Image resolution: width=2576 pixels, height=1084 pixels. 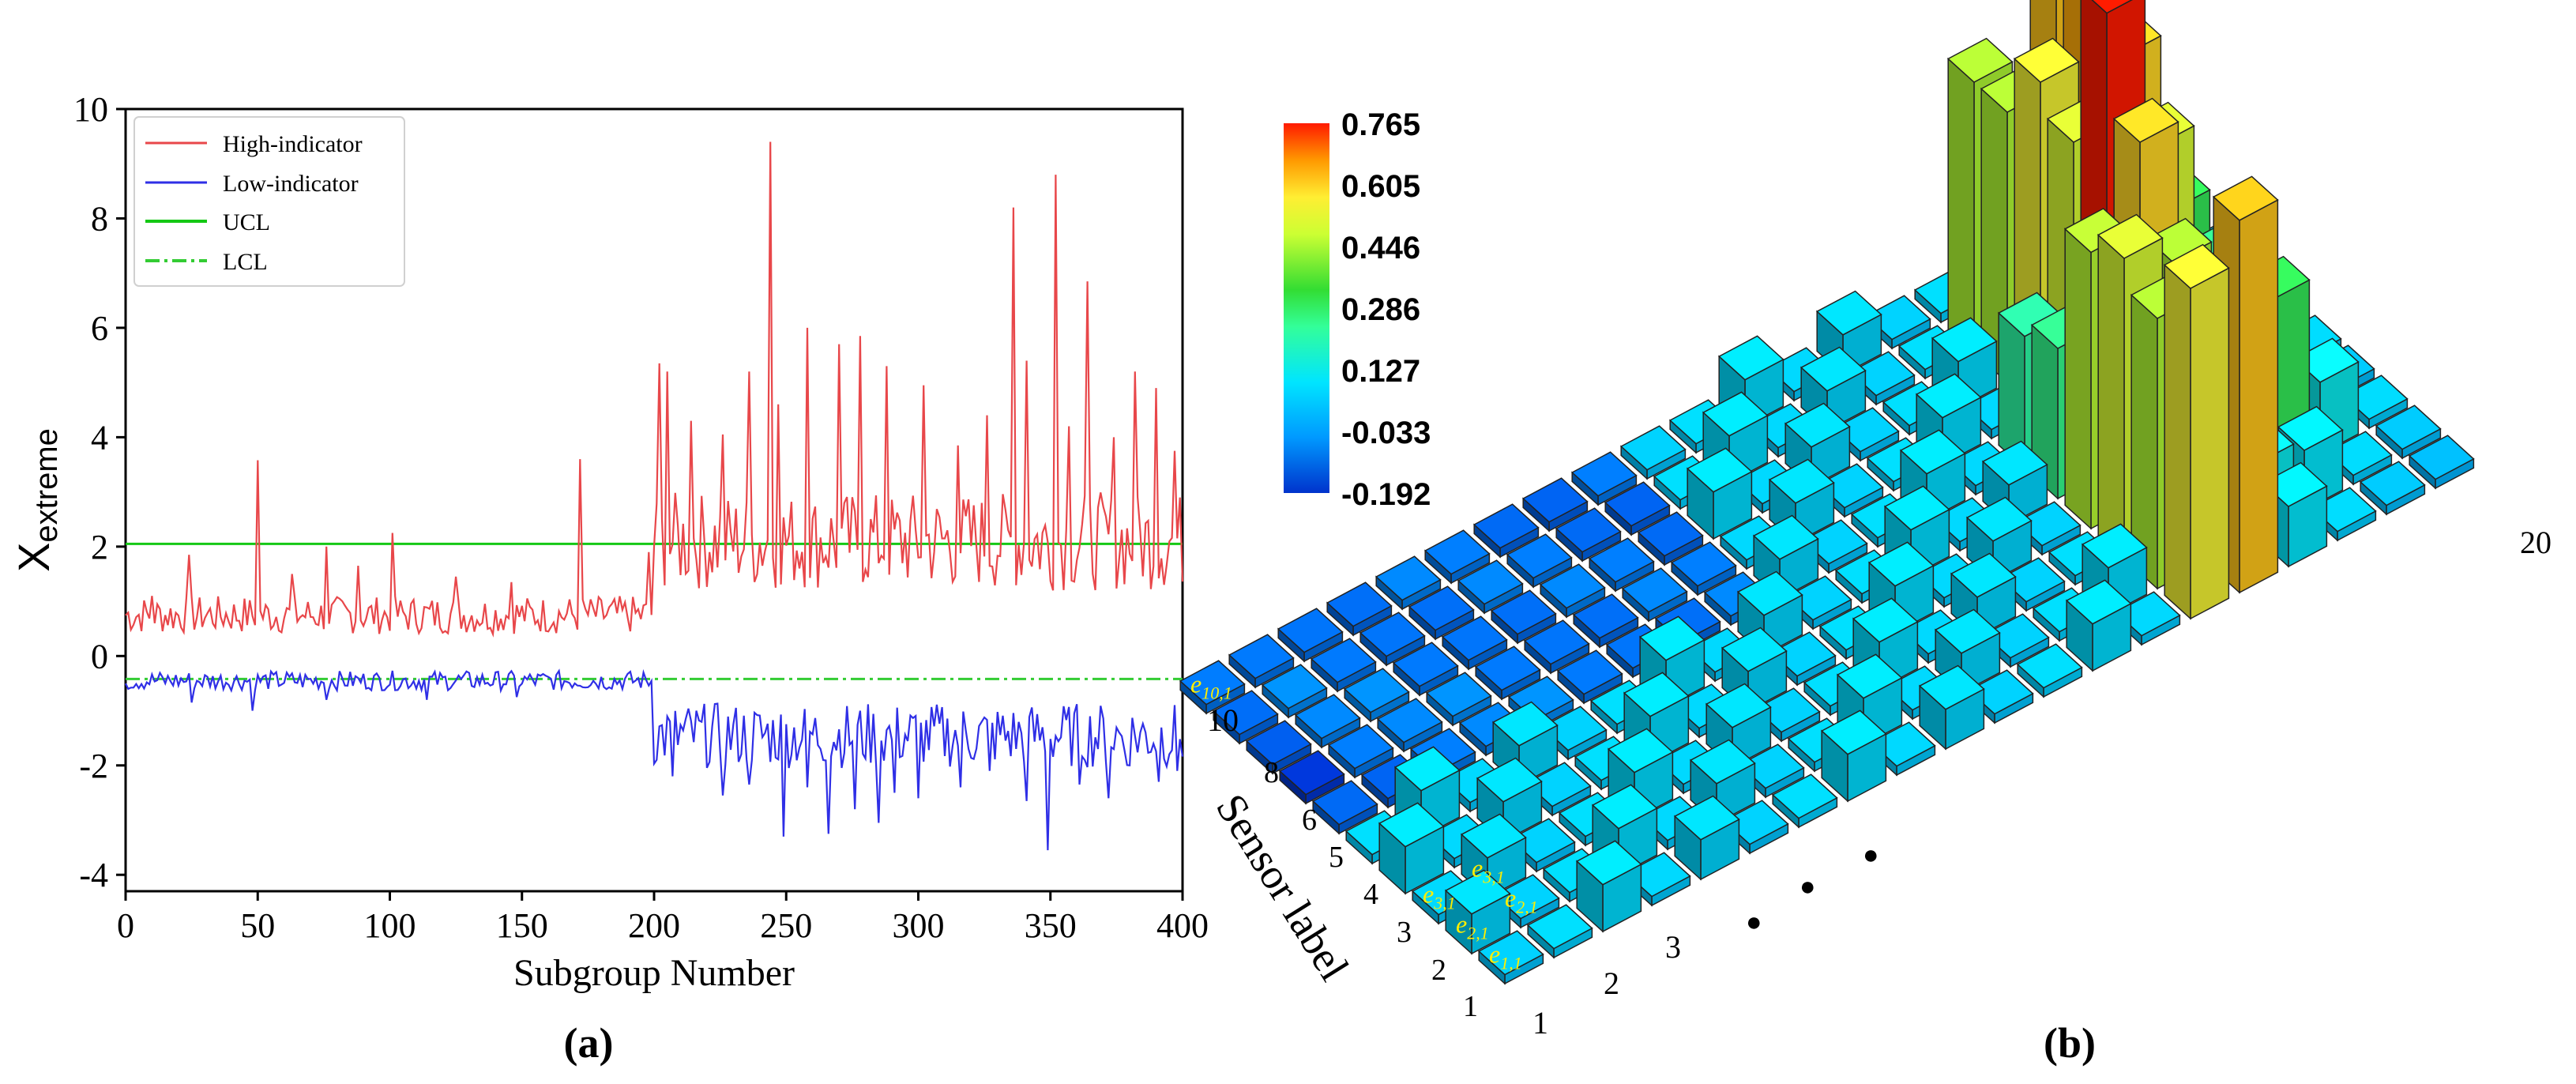 What do you see at coordinates (100, 656) in the screenshot?
I see `y-tick-label: 0` at bounding box center [100, 656].